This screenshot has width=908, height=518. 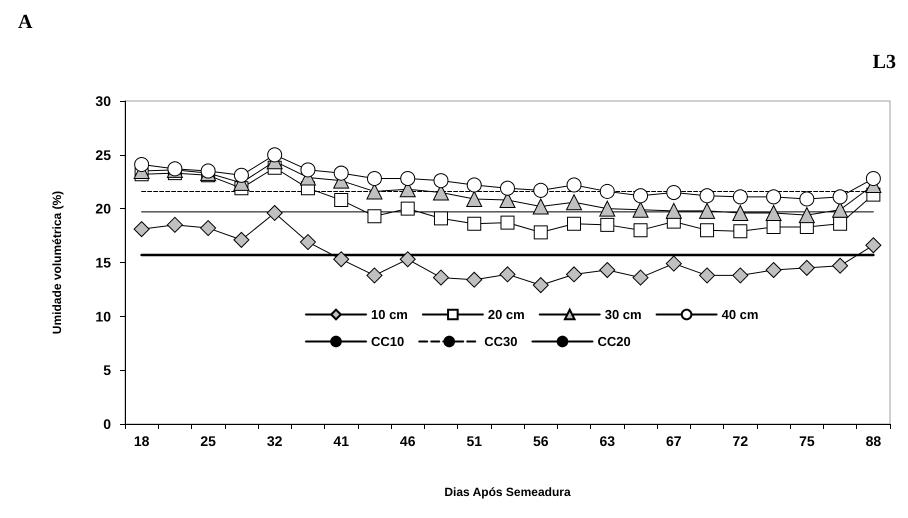 I want to click on legend-label: 20 cm, so click(x=506, y=314).